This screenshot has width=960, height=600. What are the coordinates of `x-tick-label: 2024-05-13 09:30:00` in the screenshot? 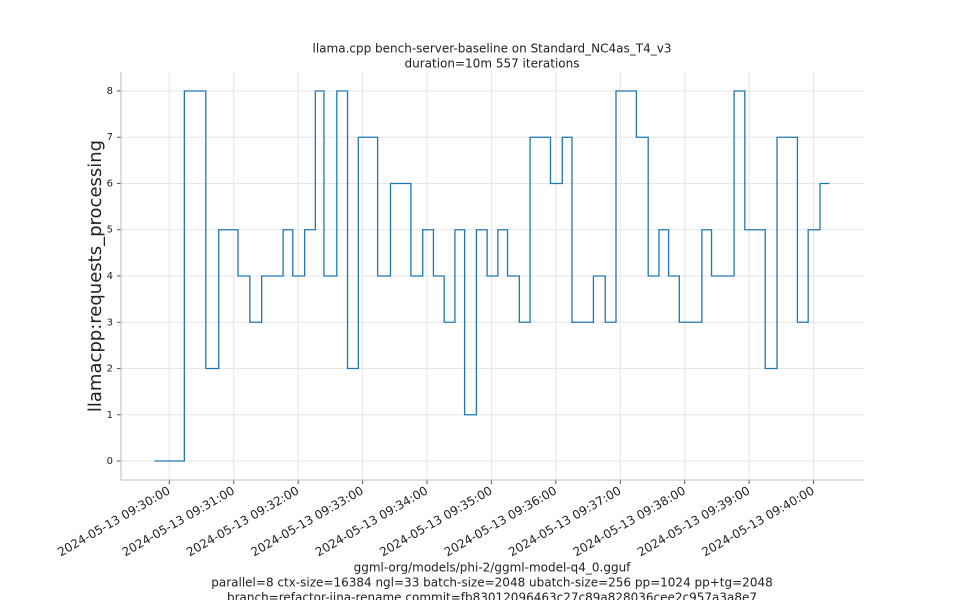 It's located at (113, 522).